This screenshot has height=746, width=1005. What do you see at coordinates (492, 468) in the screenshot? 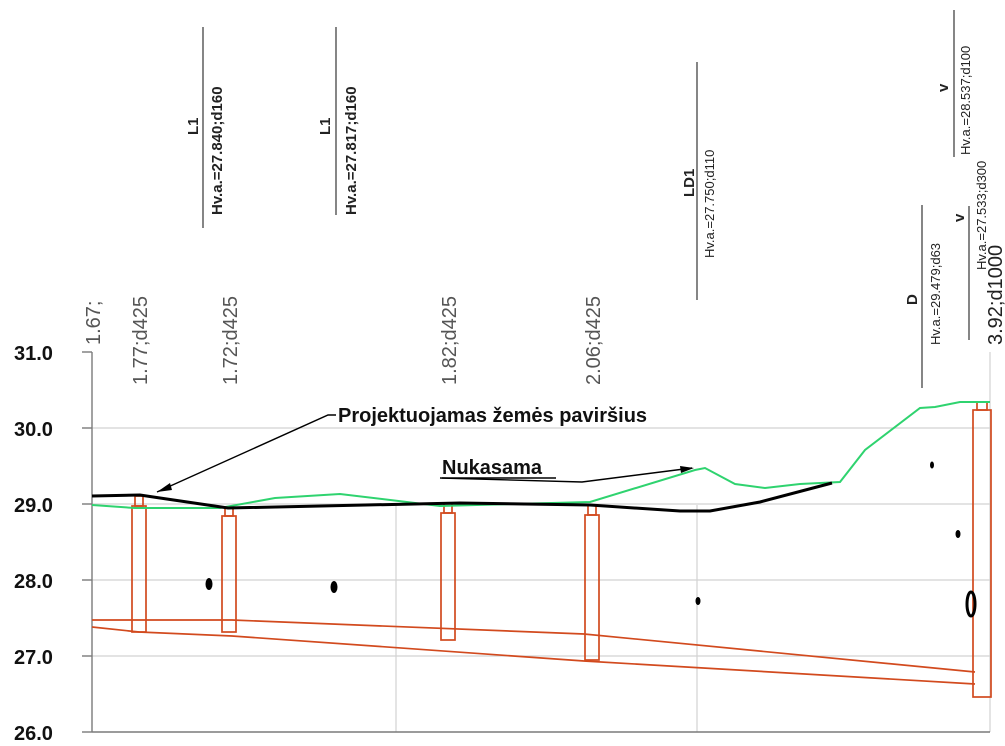
I see `cut-annotation: Nukasama` at bounding box center [492, 468].